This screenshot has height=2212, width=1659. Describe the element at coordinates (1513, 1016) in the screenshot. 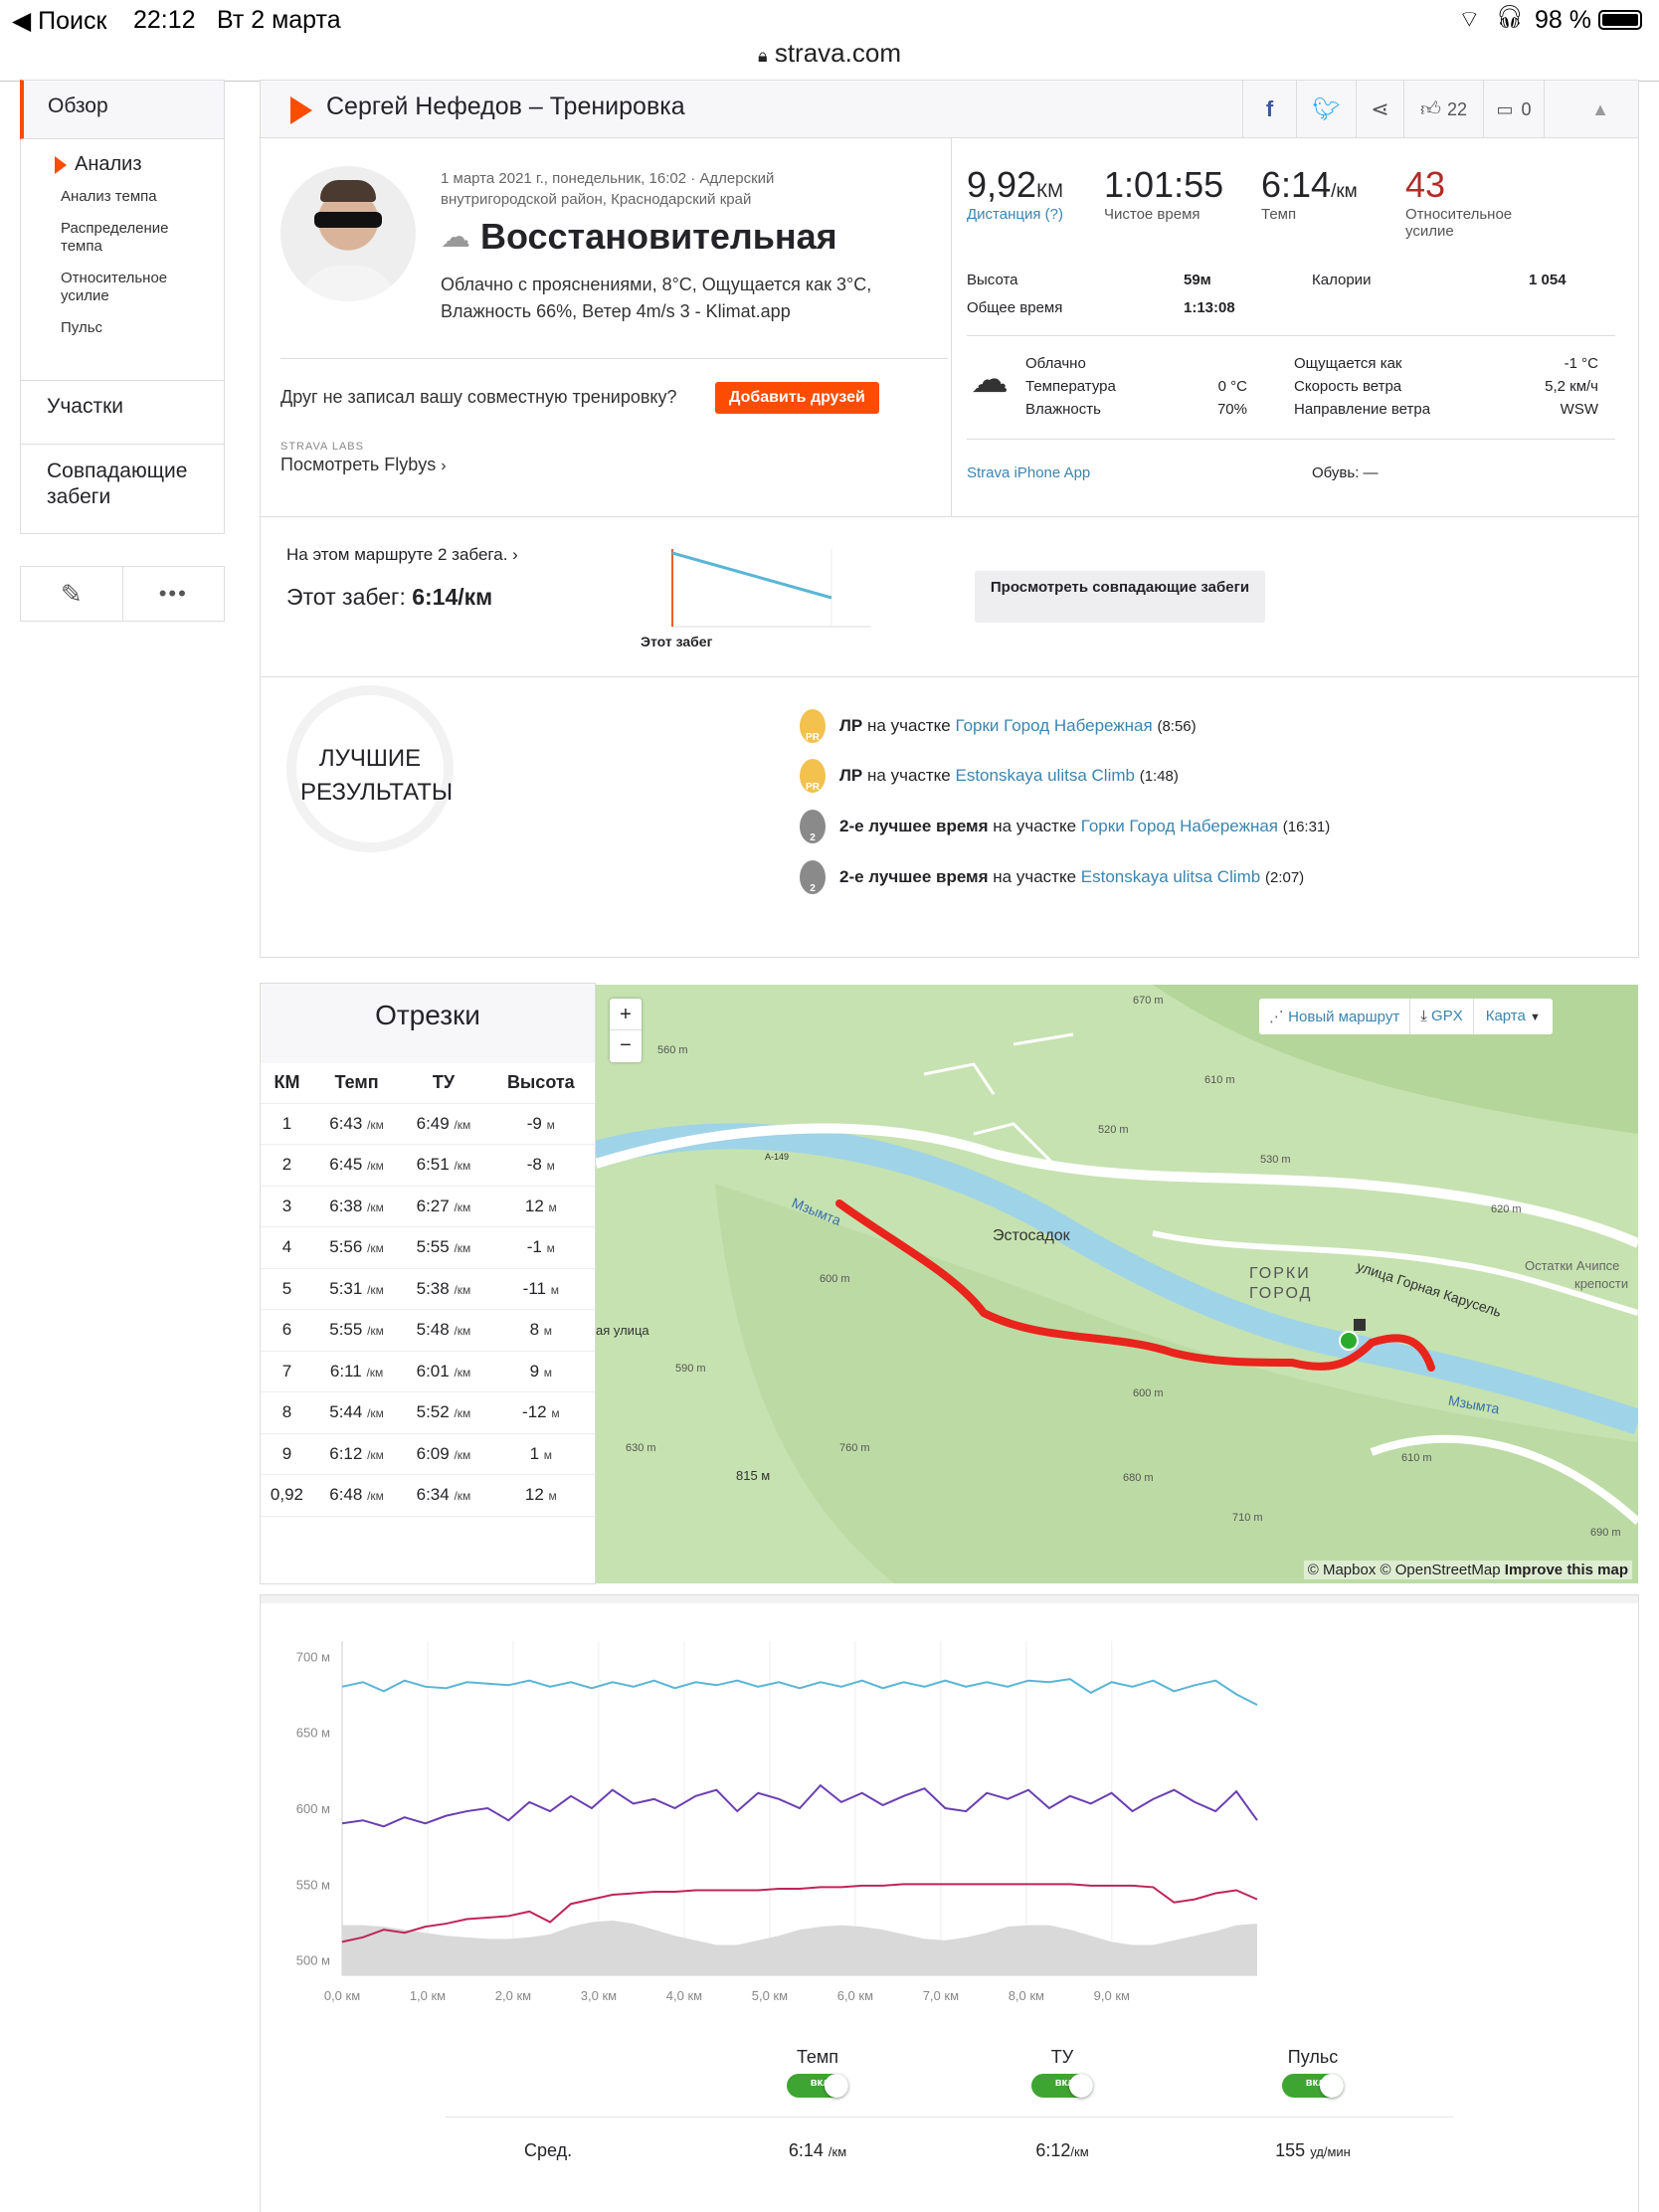

I see `map-type-select: Карта ▼` at that location.